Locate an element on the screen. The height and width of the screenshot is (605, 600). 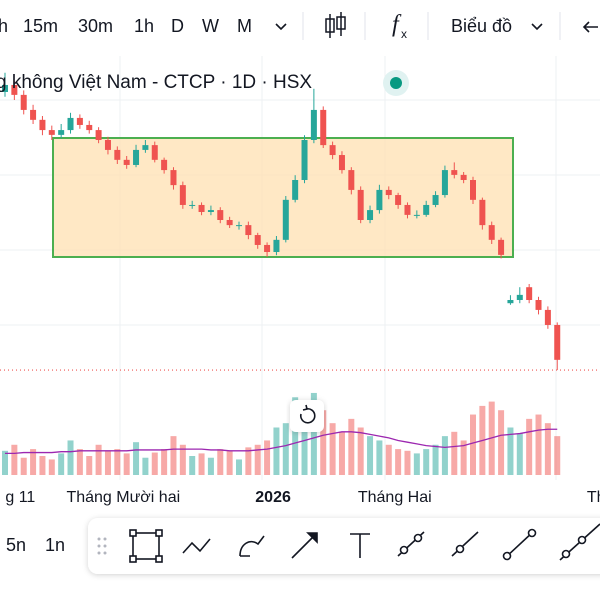
drawing-toolbar is located at coordinates (344, 546).